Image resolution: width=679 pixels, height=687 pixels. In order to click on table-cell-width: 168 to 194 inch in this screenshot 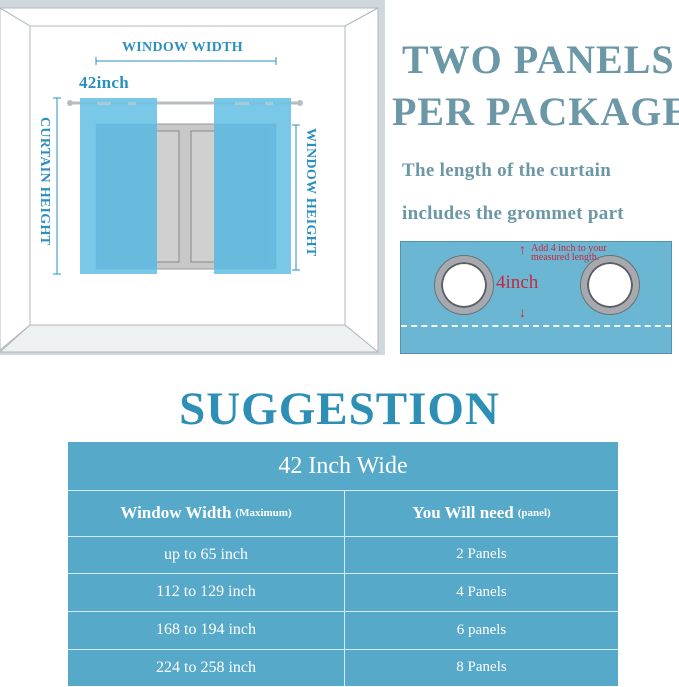, I will do `click(206, 629)`.